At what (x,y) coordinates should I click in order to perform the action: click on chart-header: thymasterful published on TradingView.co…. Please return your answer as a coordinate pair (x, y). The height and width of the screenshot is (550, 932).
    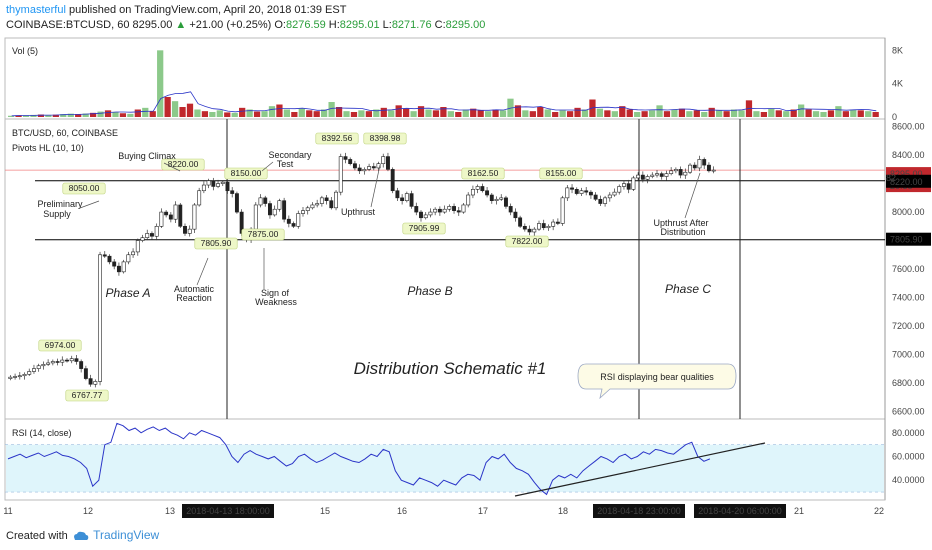
    Looking at the image, I should click on (466, 19).